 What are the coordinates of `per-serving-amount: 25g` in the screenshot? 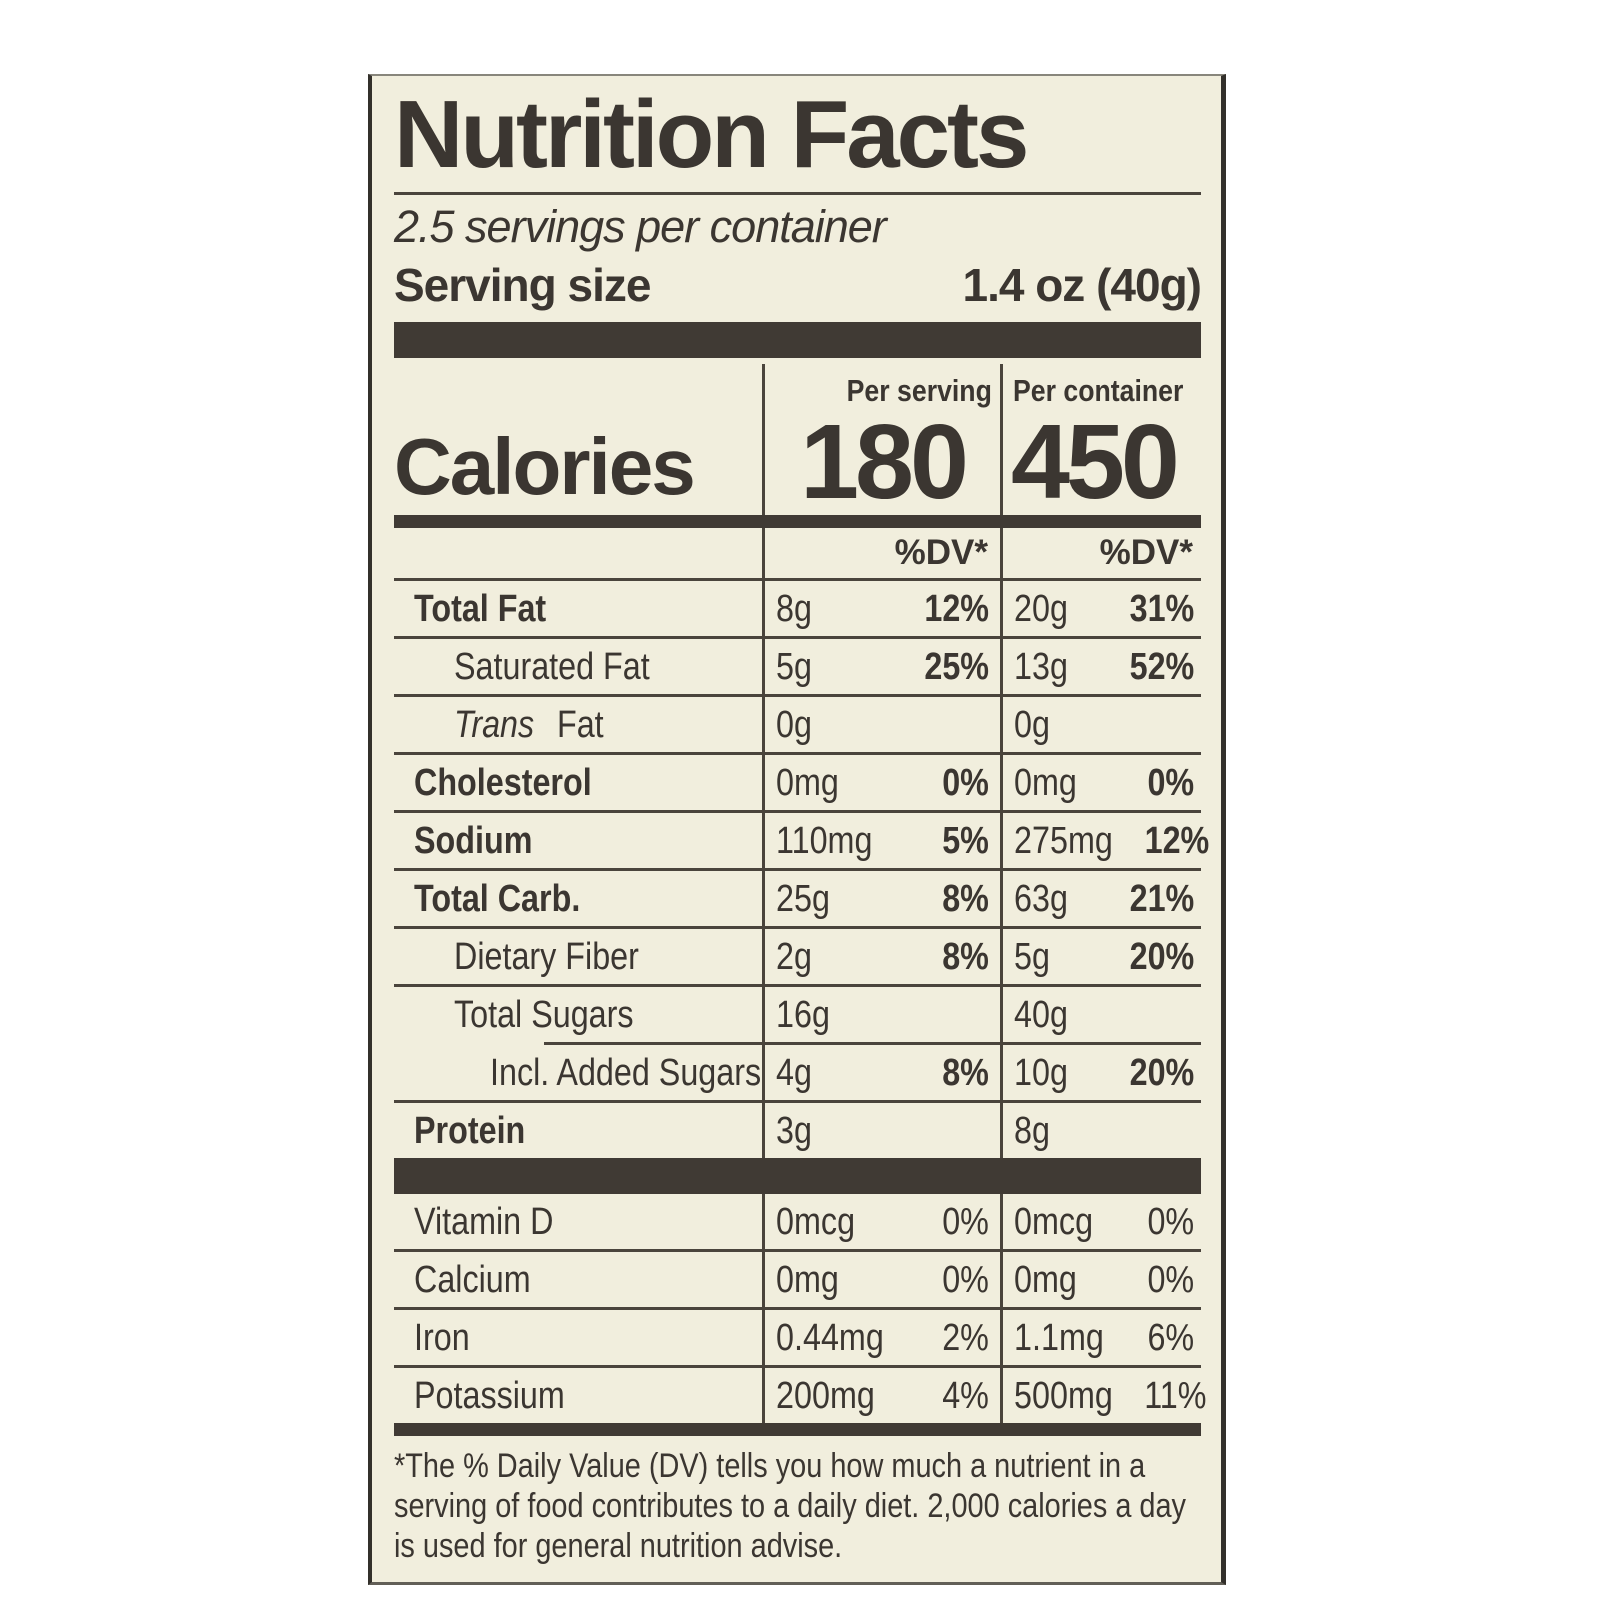 It's located at (803, 898).